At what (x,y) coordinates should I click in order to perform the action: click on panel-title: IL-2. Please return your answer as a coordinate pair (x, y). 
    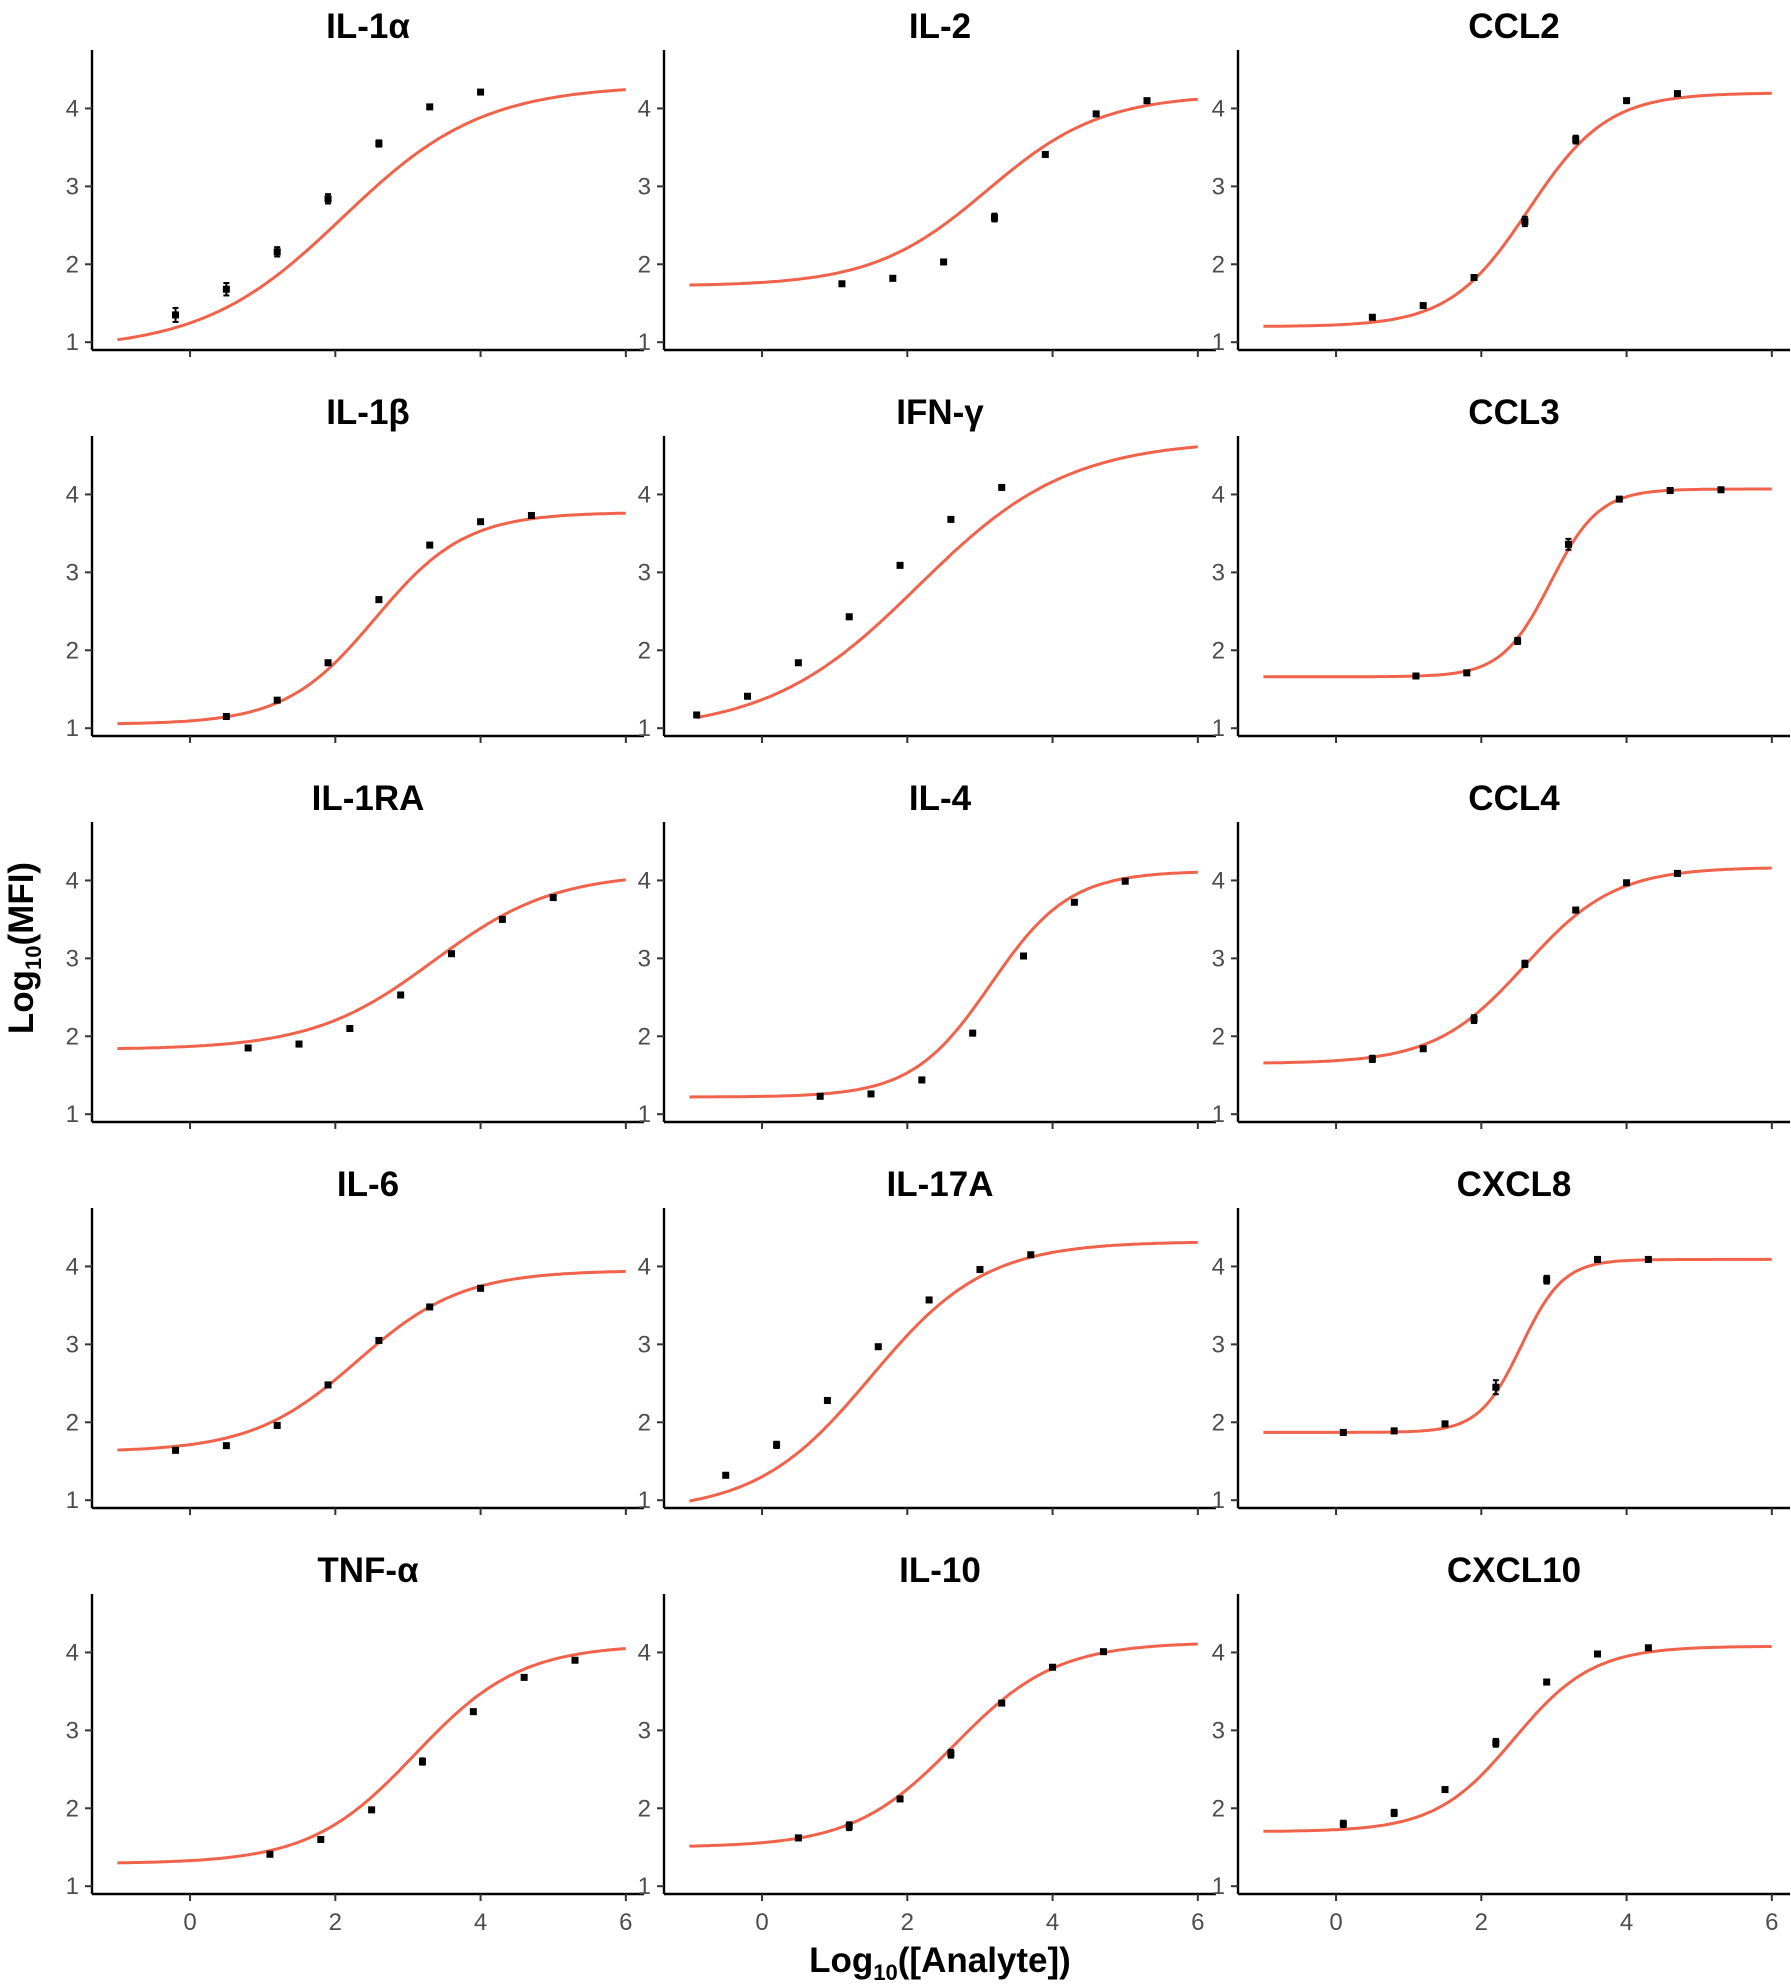
    Looking at the image, I should click on (940, 26).